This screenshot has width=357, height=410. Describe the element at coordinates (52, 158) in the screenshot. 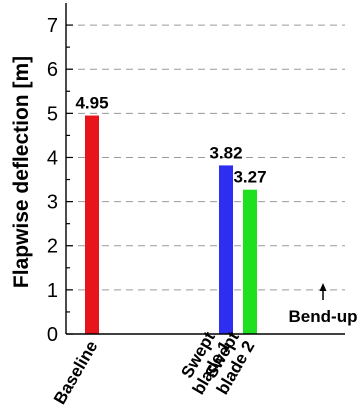

I see `y-tick-label-4: 4` at that location.